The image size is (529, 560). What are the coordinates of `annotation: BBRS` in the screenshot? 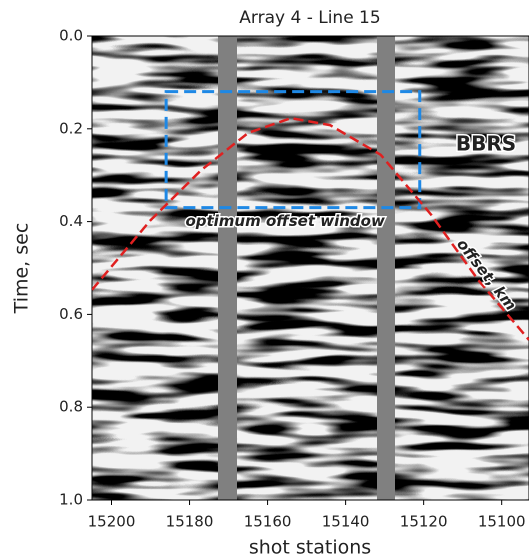 It's located at (486, 144).